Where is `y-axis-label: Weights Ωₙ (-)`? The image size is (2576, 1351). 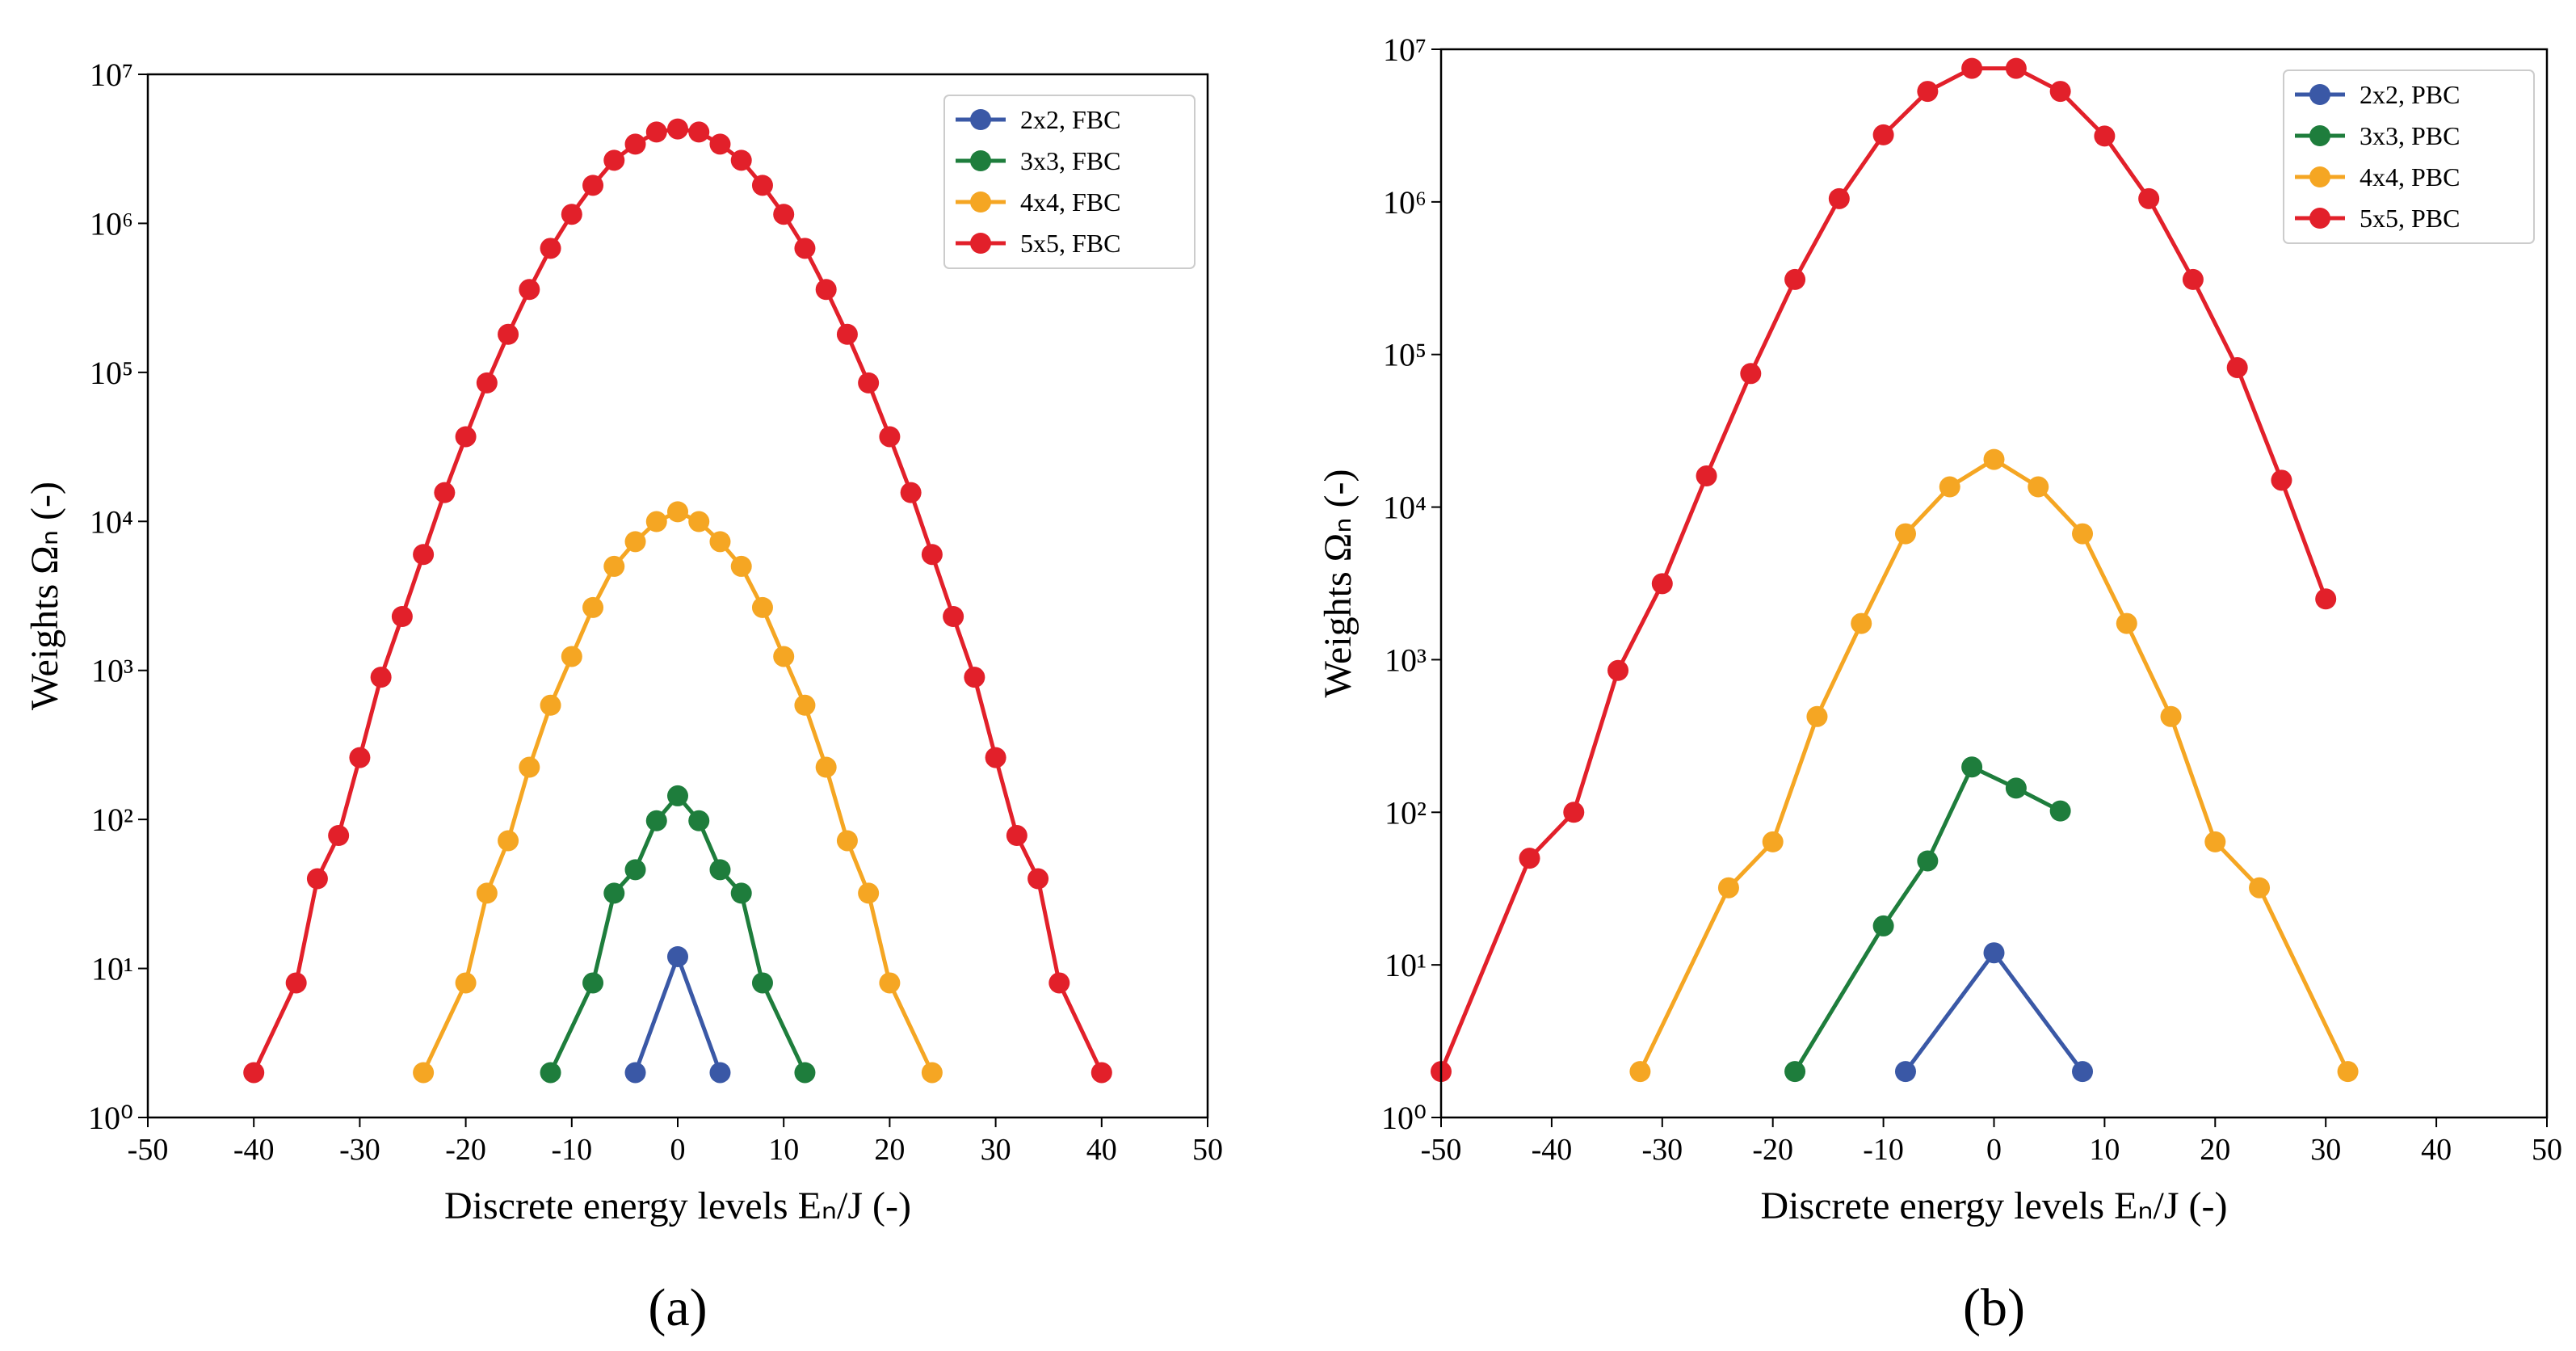
y-axis-label: Weights Ωₙ (-) is located at coordinates (1338, 583).